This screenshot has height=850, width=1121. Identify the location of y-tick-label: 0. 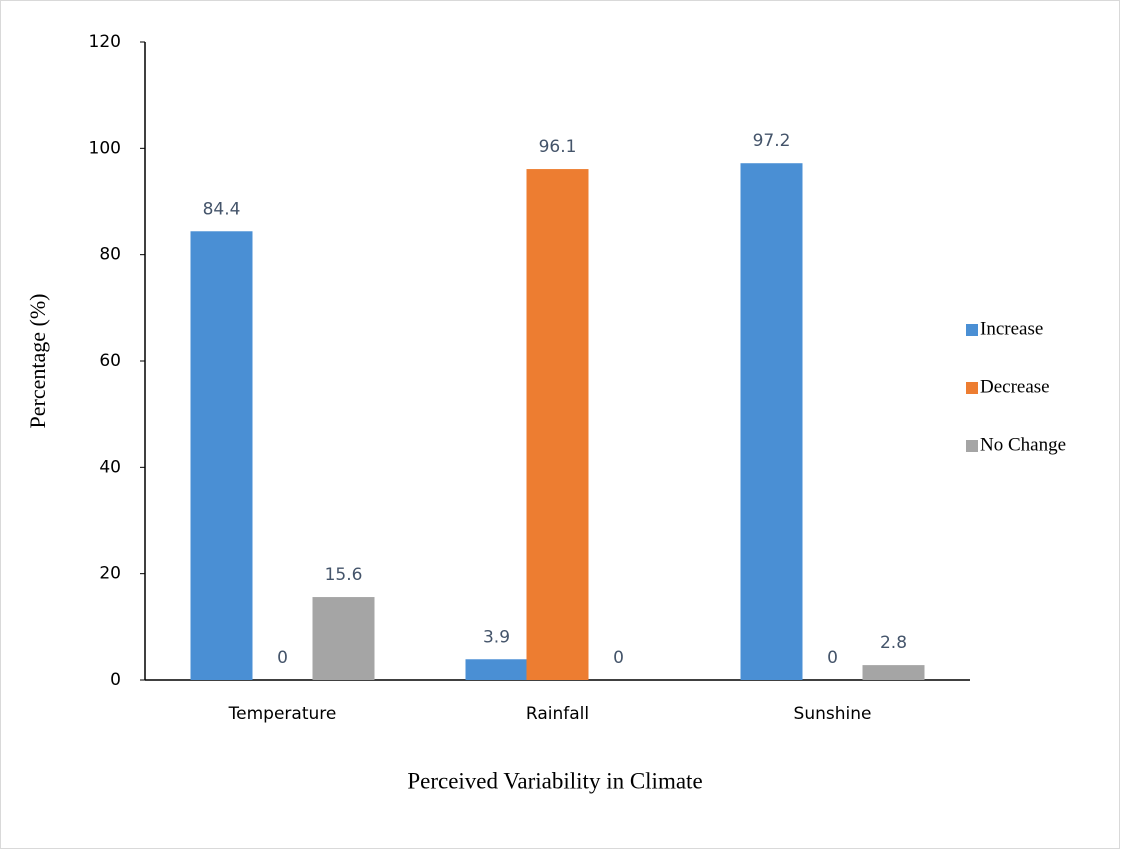
(115, 680).